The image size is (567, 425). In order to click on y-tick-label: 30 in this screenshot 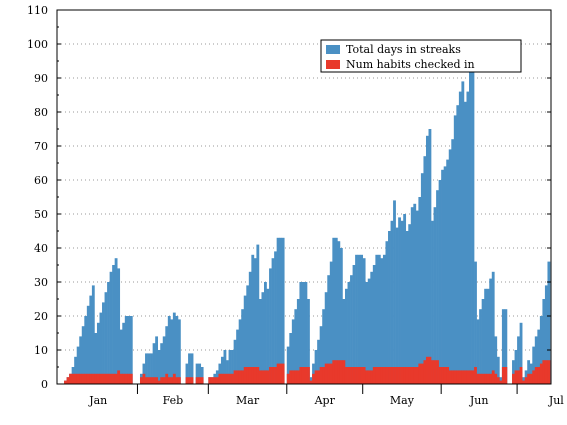, I will do `click(41, 282)`.